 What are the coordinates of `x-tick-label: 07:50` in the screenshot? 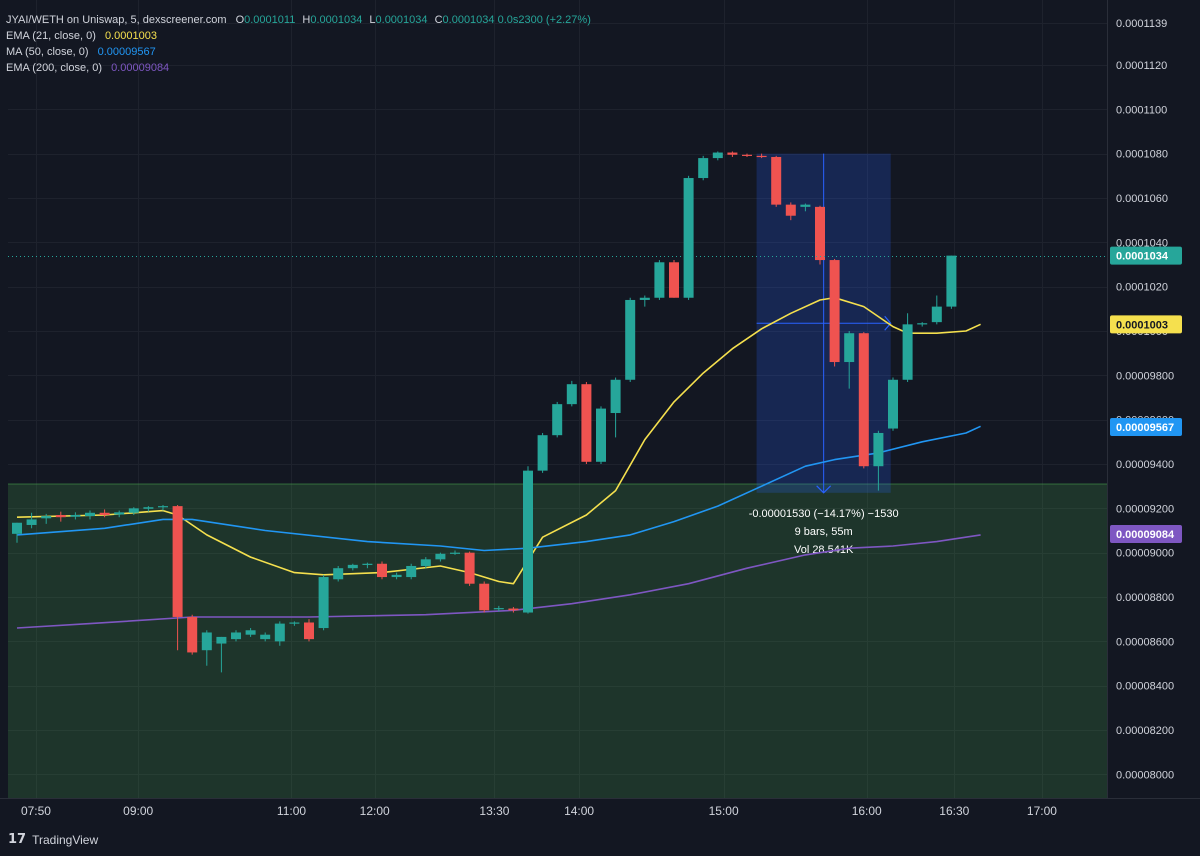 It's located at (36, 811).